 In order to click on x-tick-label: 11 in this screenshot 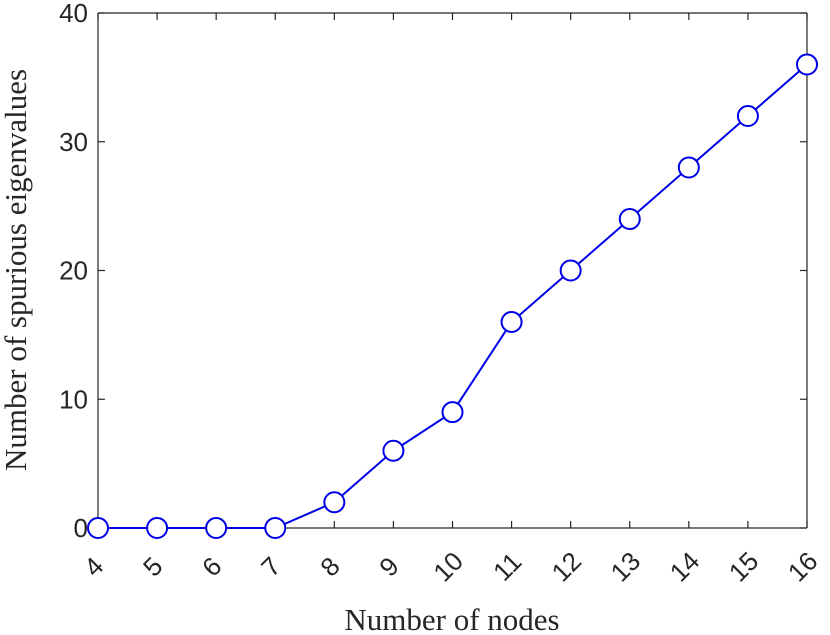, I will do `click(507, 566)`.